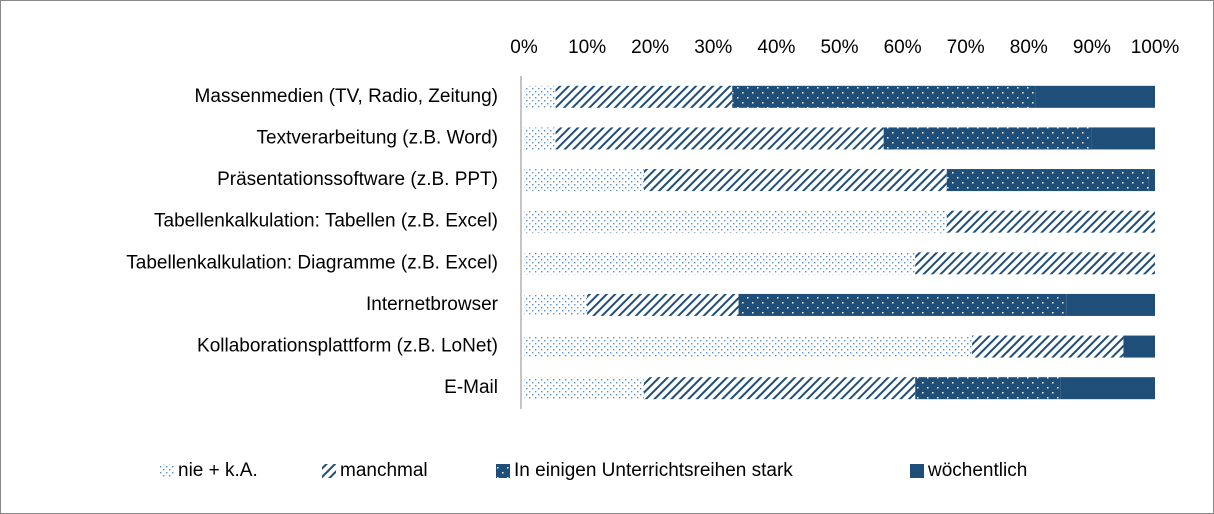 The width and height of the screenshot is (1214, 514). Describe the element at coordinates (346, 96) in the screenshot. I see `y-tick-label: Massenmedien (TV, Radio, Zeitung)` at that location.